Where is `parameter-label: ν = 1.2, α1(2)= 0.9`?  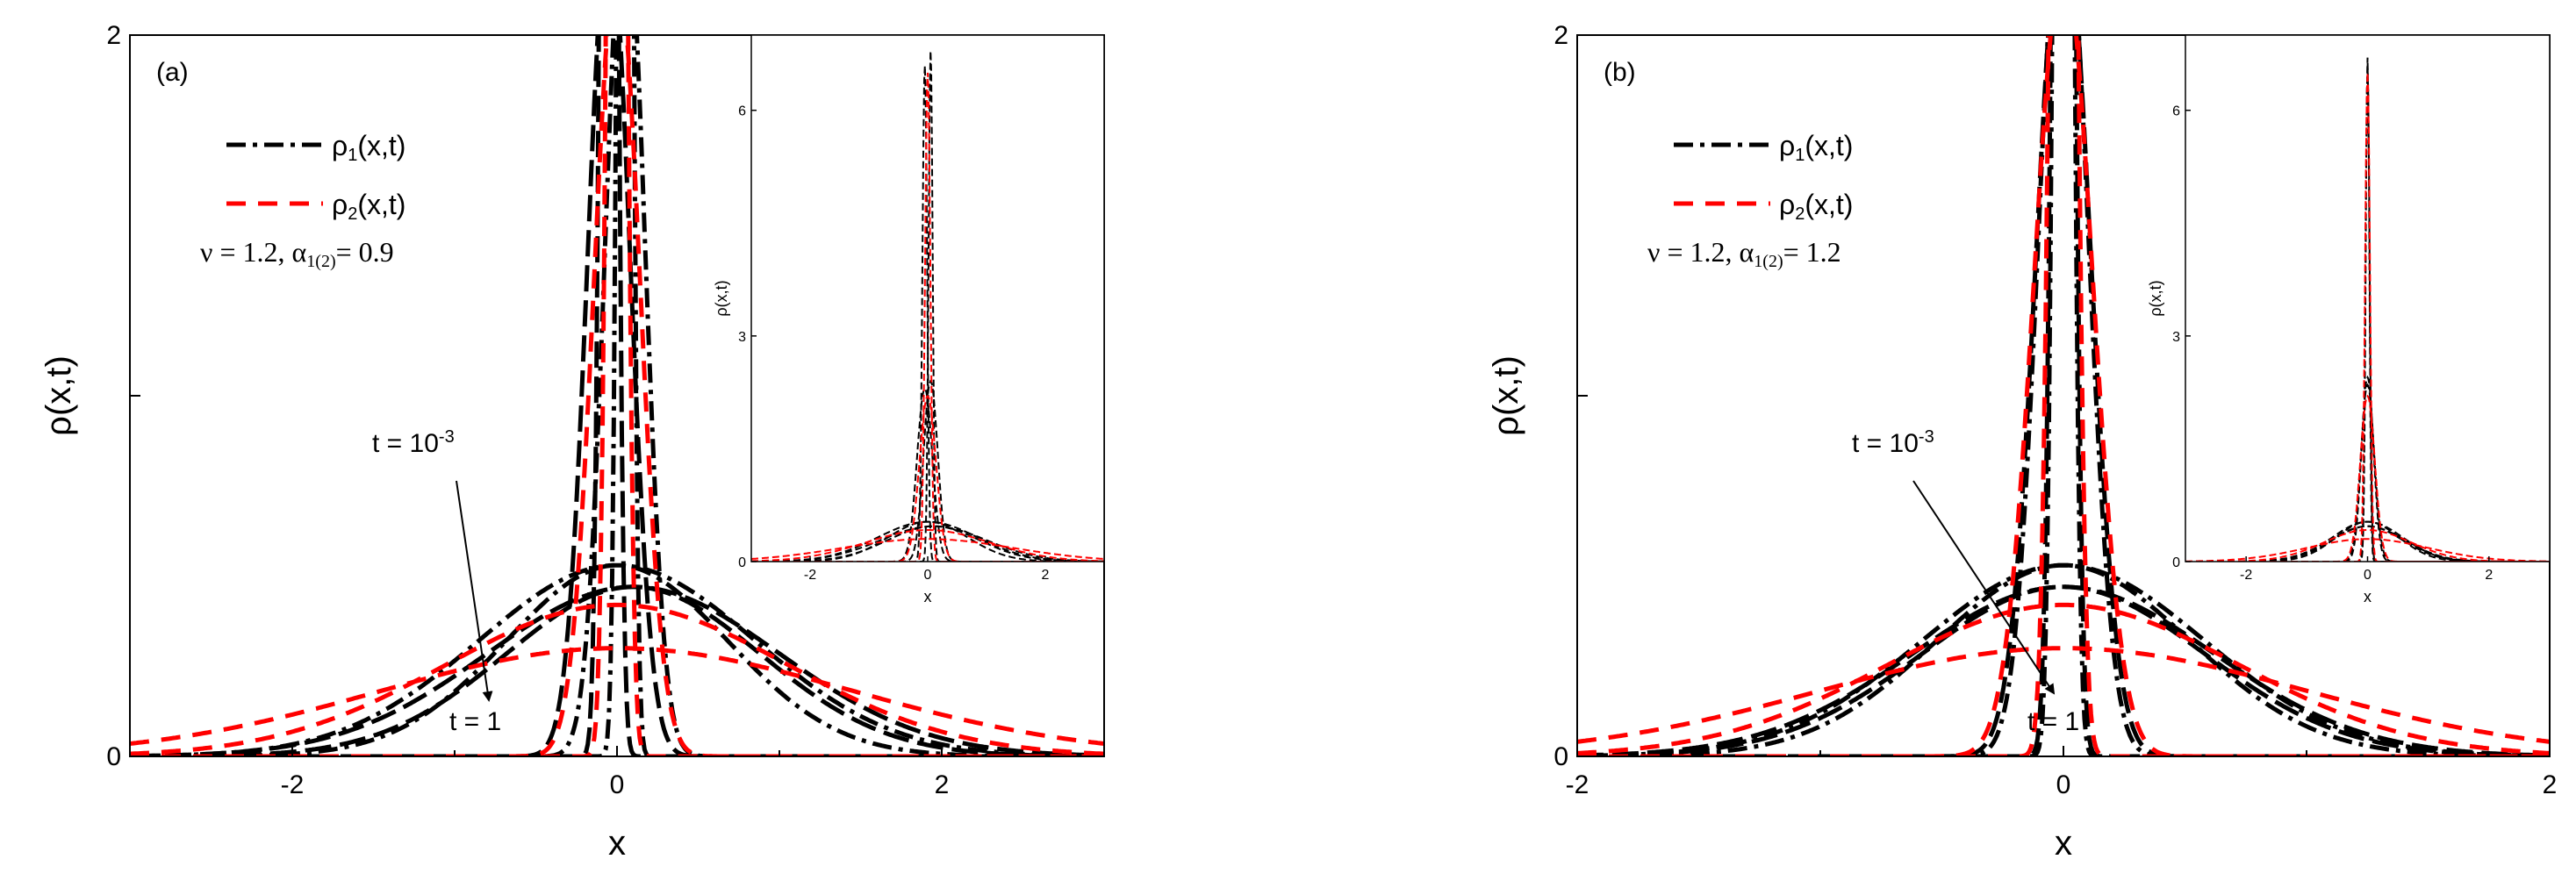 parameter-label: ν = 1.2, α1(2)= 0.9 is located at coordinates (297, 253).